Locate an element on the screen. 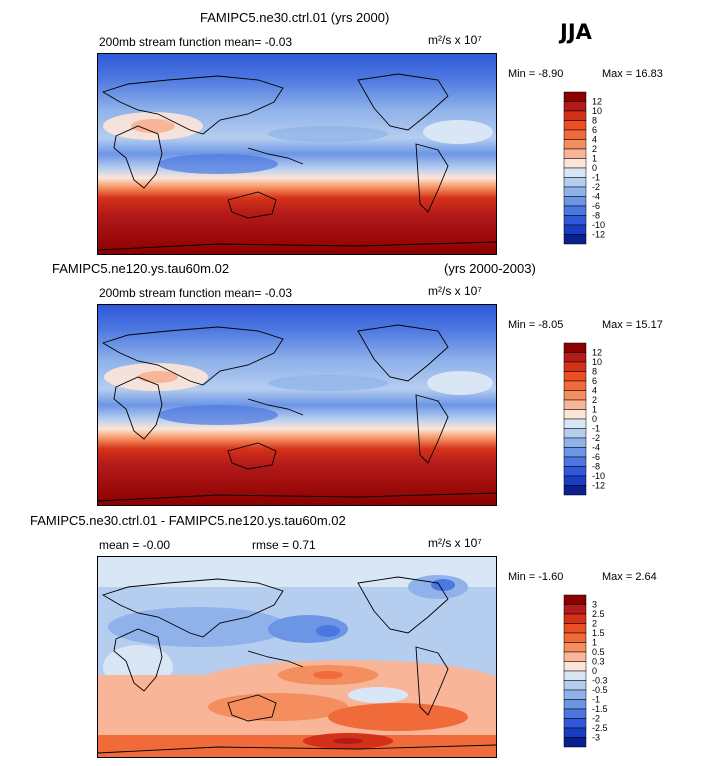 This screenshot has width=717, height=766. colorbar-tick-label: -1.5 is located at coordinates (600, 709).